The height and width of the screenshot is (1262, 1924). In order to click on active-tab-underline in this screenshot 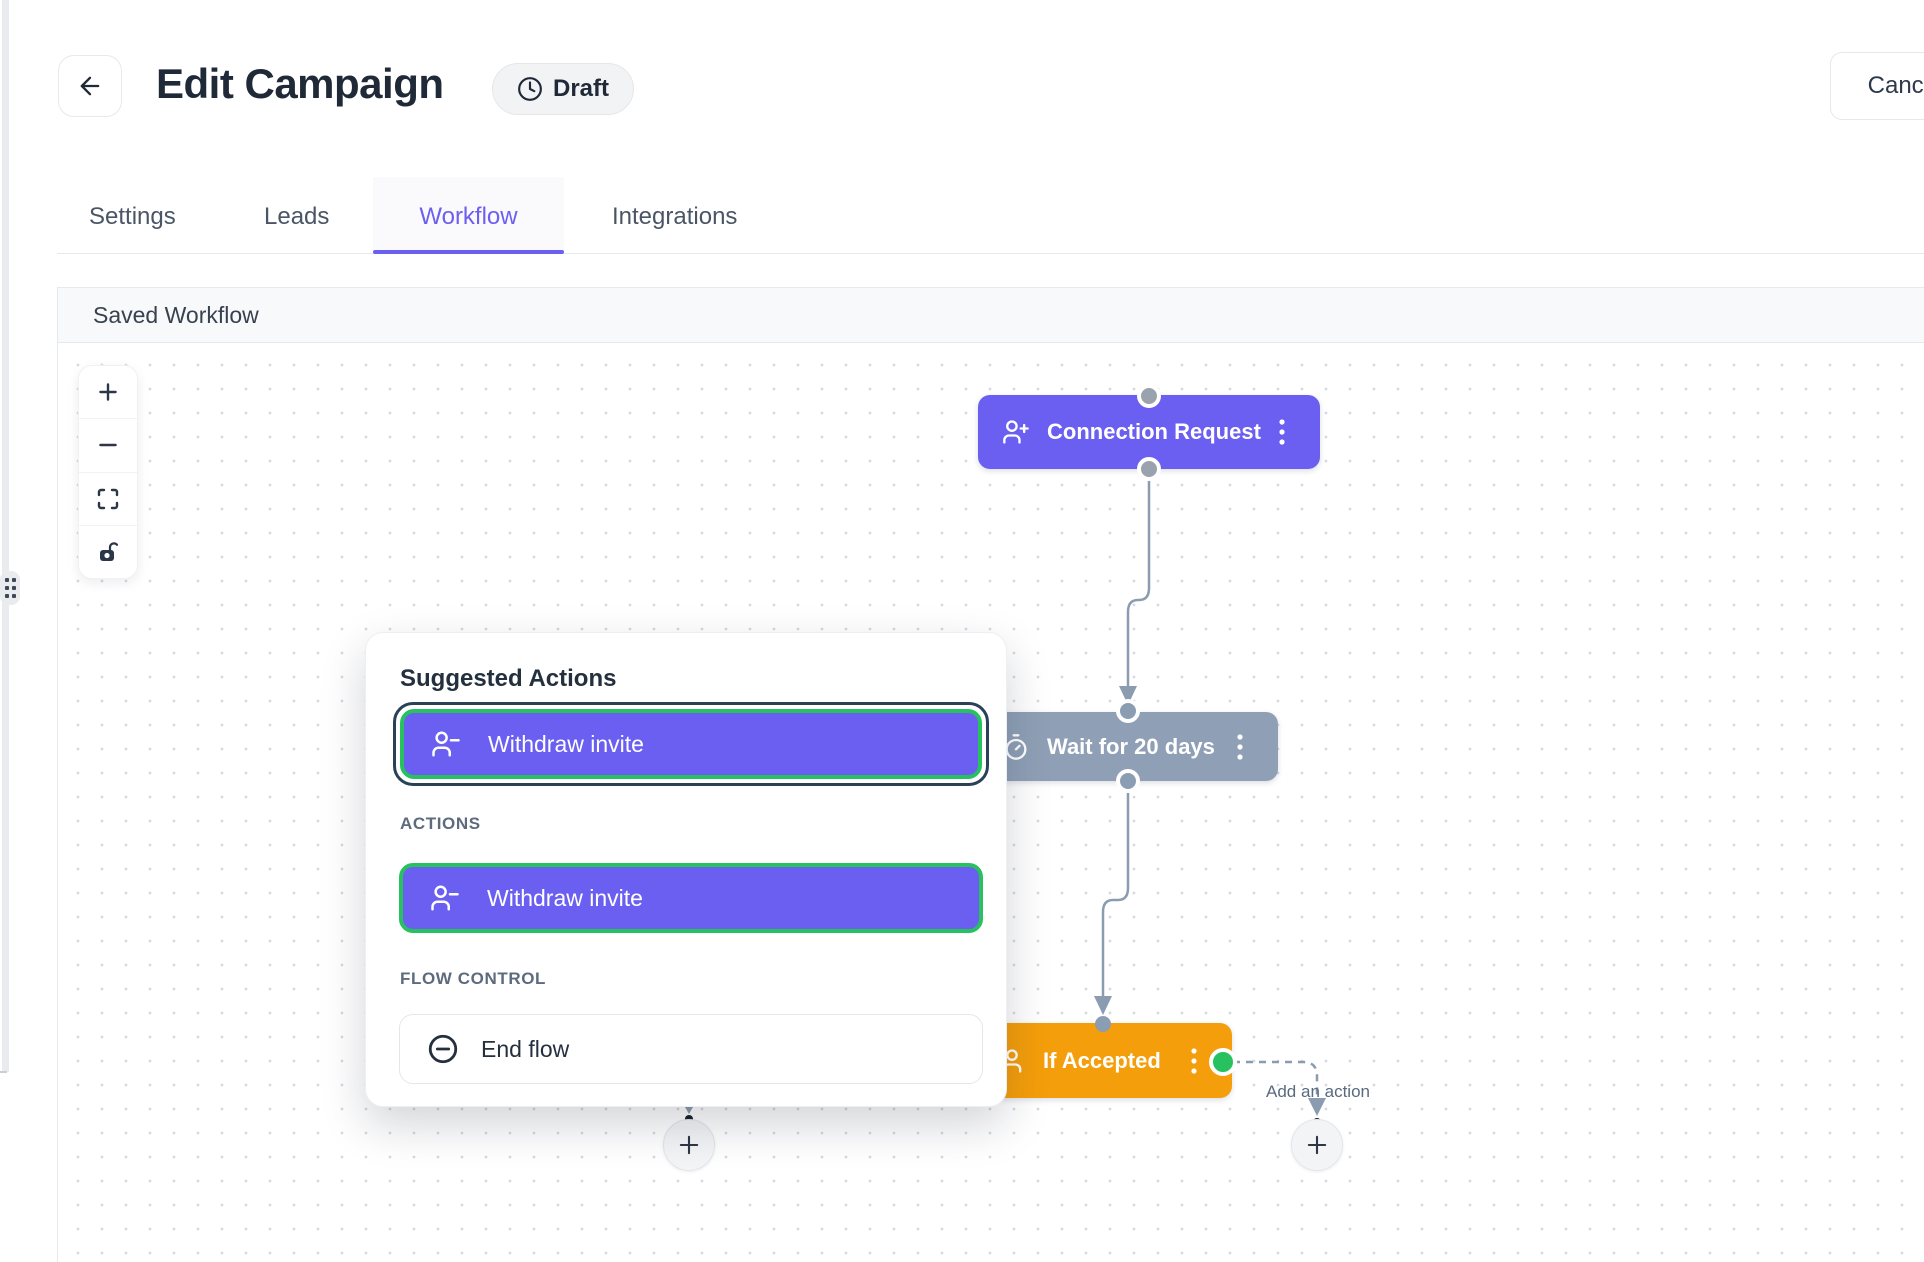, I will do `click(468, 252)`.